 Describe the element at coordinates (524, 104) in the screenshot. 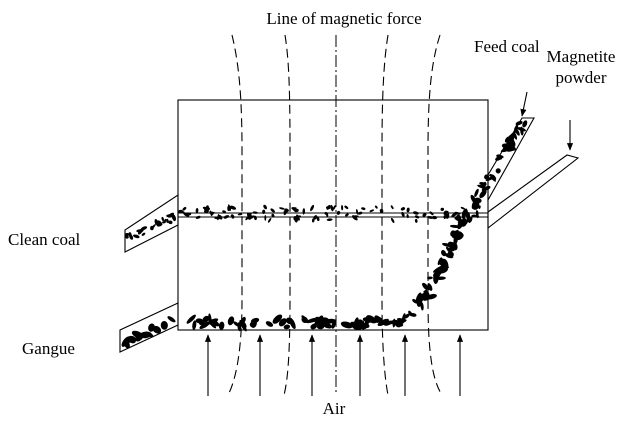

I see `feed-arrow` at that location.